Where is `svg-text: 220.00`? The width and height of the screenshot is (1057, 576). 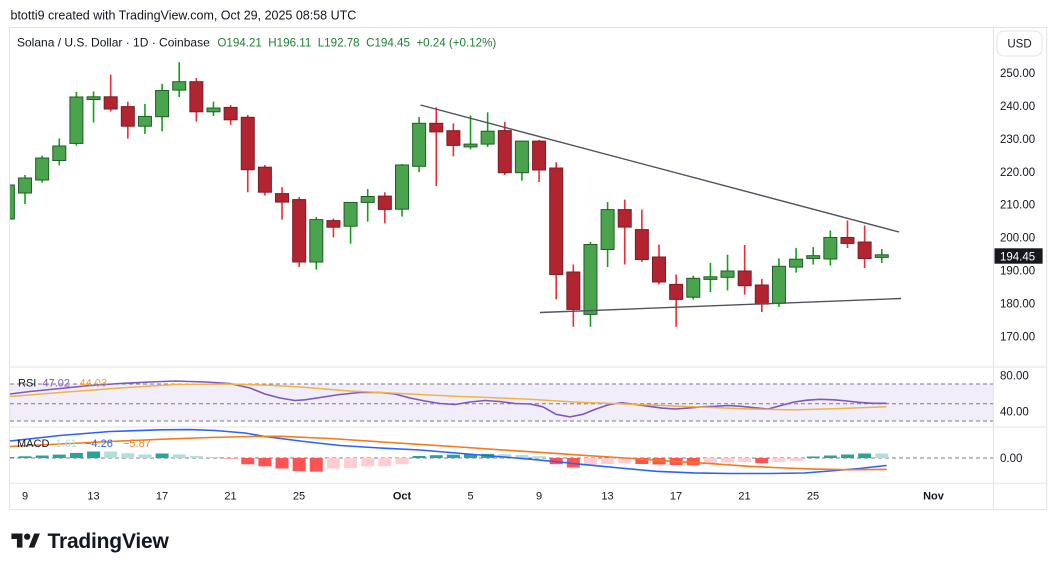 svg-text: 220.00 is located at coordinates (1017, 173).